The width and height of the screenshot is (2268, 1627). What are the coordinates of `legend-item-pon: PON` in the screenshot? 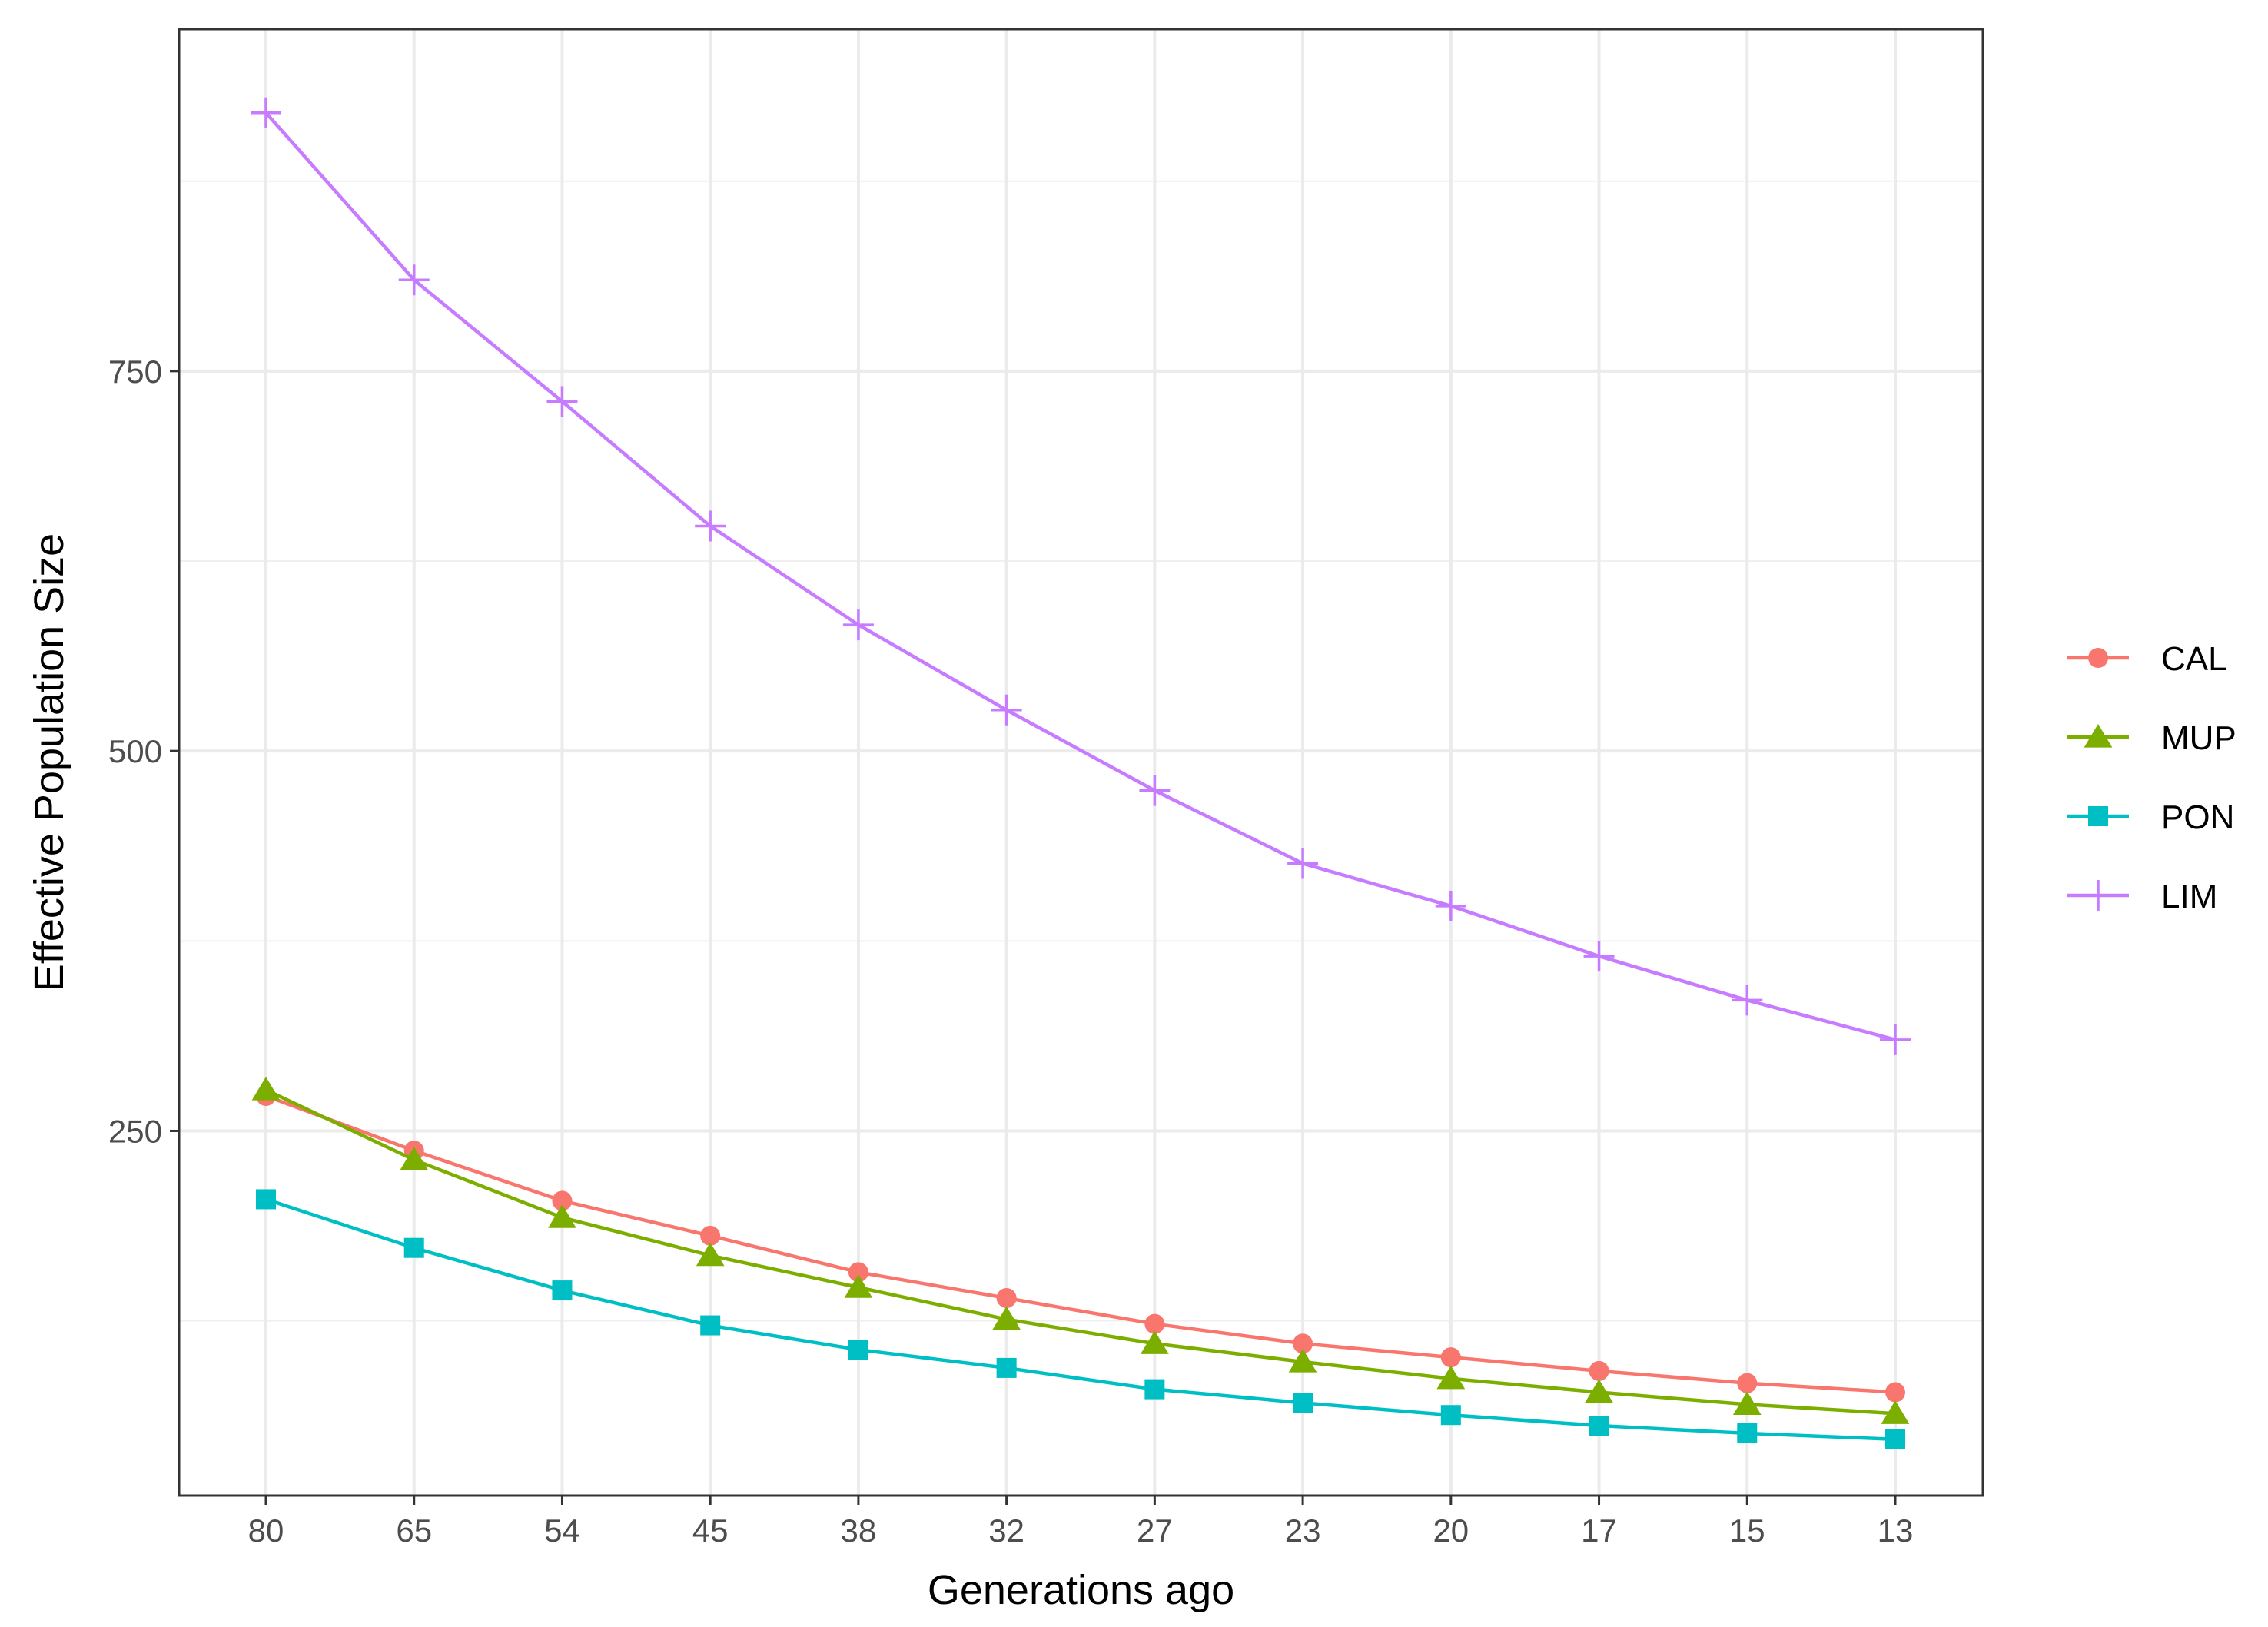 It's located at (2150, 818).